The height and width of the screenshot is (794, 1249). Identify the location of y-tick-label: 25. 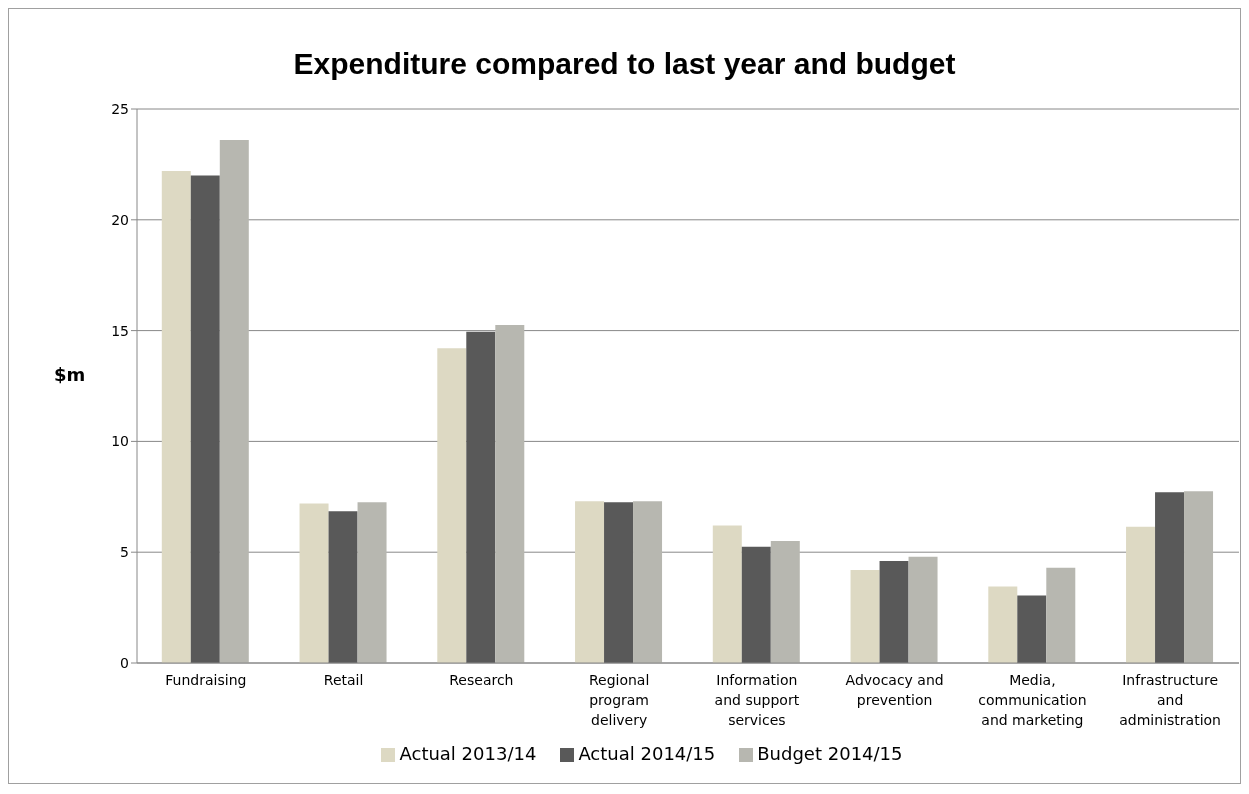
(120, 108).